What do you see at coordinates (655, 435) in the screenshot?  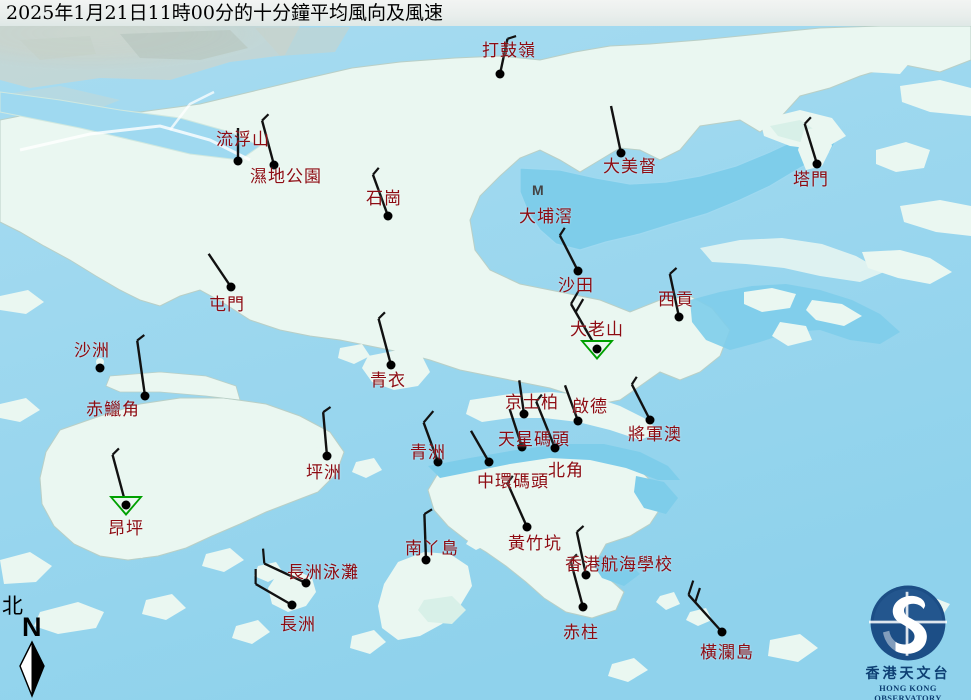 I see `station-label: 將軍澳` at bounding box center [655, 435].